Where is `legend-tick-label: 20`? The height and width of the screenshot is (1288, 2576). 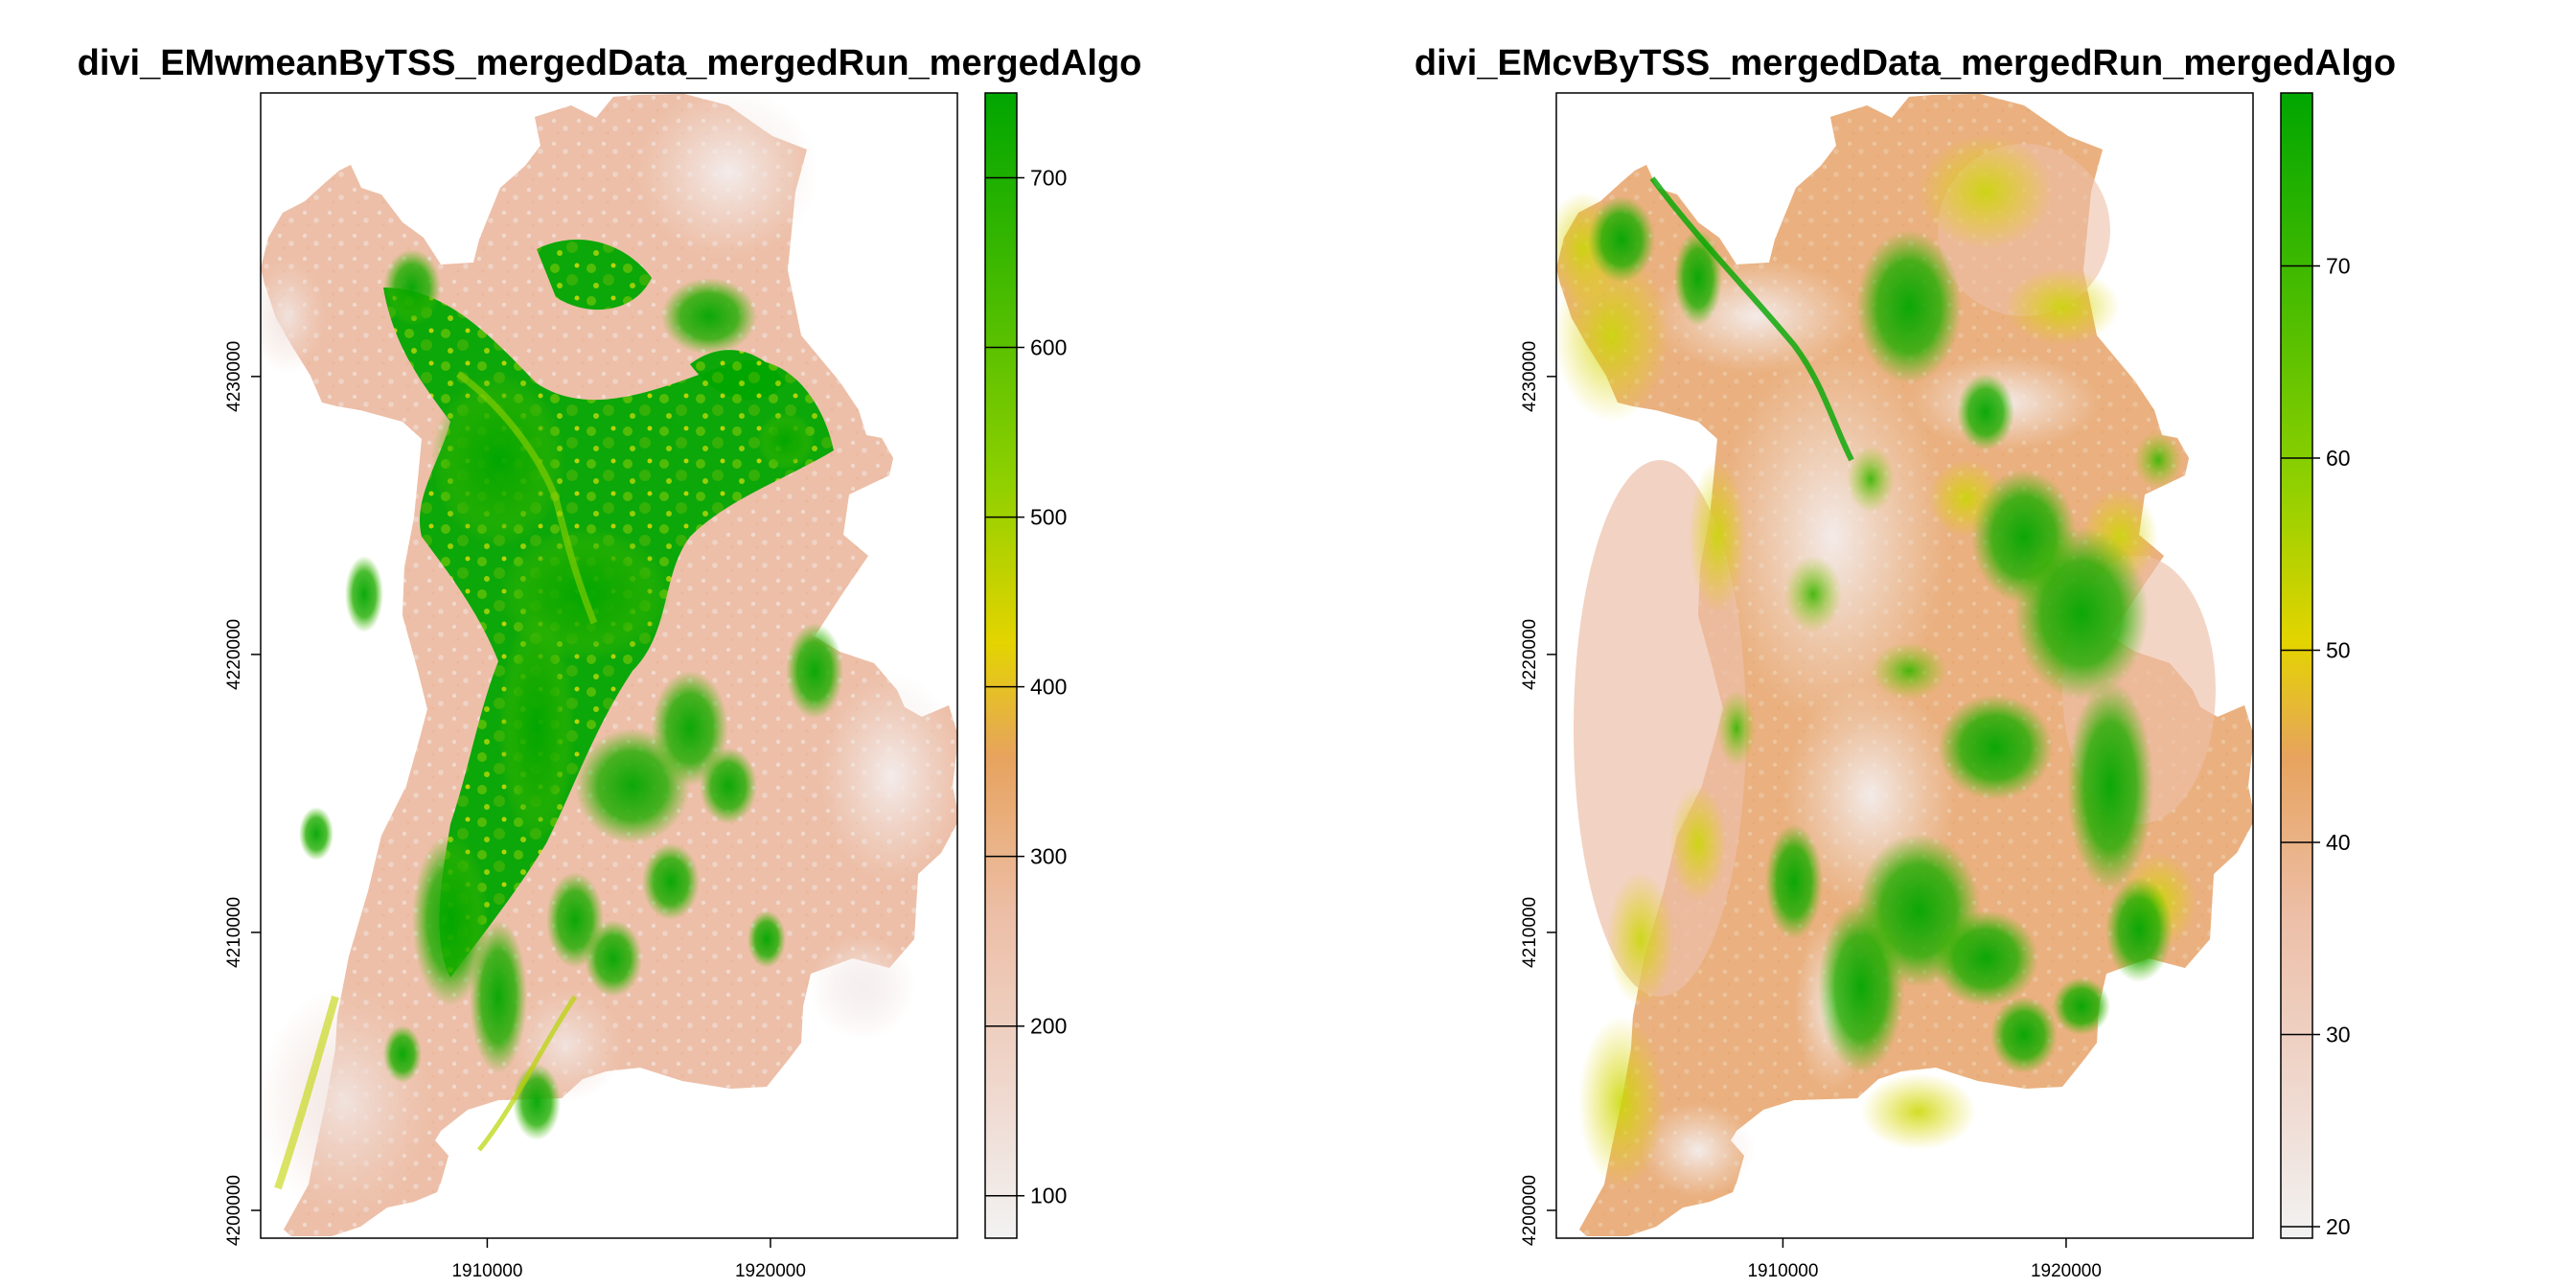
legend-tick-label: 20 is located at coordinates (2338, 1226).